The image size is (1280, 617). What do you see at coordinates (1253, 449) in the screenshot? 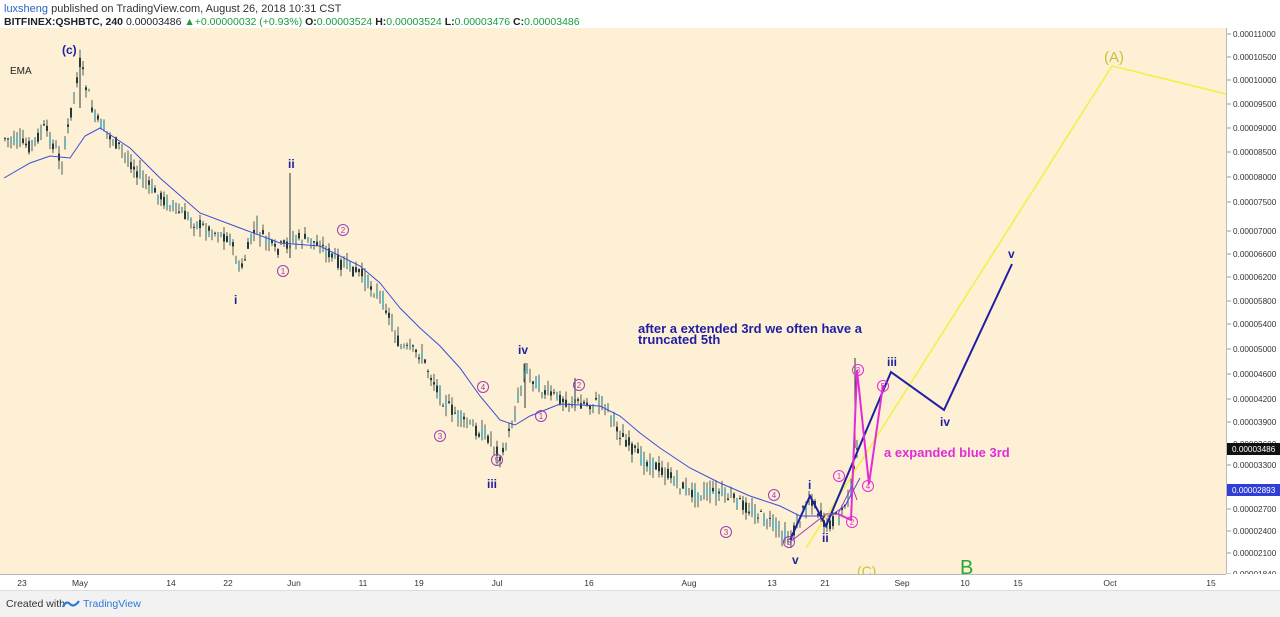
I see `price-badge-bg` at bounding box center [1253, 449].